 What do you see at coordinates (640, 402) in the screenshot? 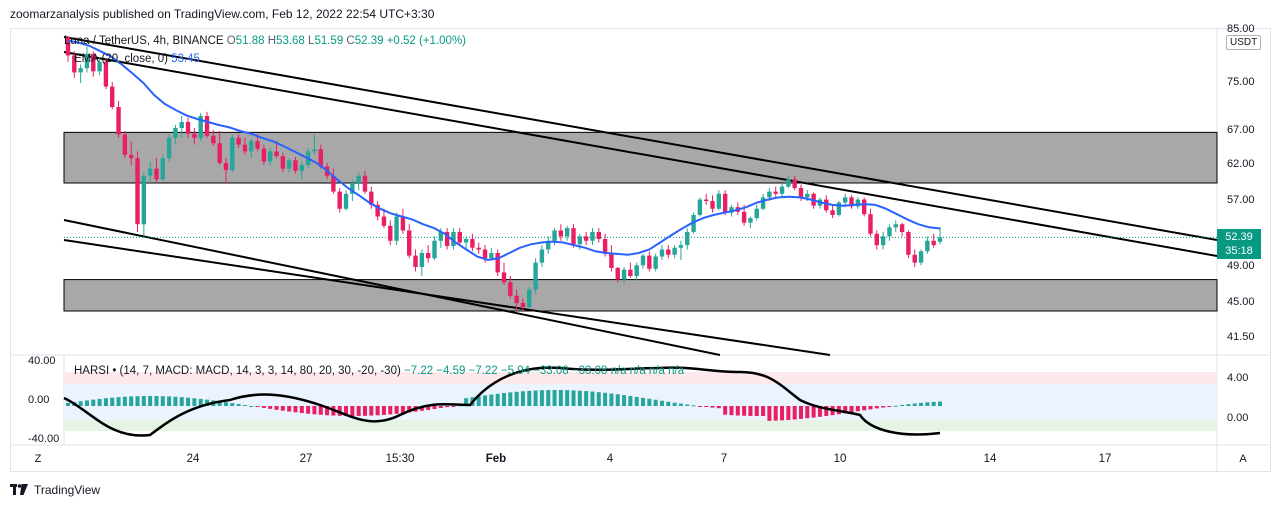
I see `harsi-mid-band` at bounding box center [640, 402].